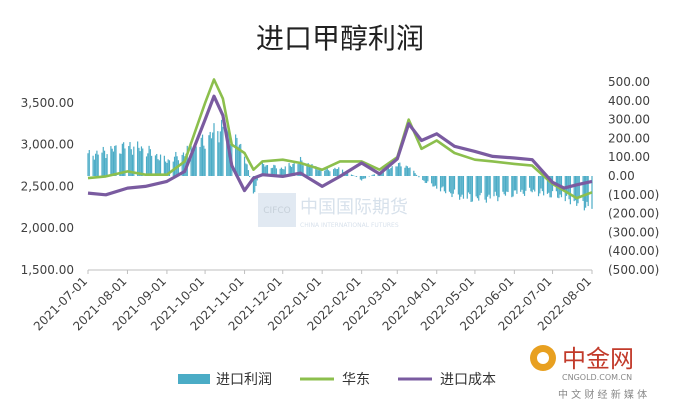 Image resolution: width=680 pixels, height=413 pixels. I want to click on right-tick-label: 300.00, so click(629, 120).